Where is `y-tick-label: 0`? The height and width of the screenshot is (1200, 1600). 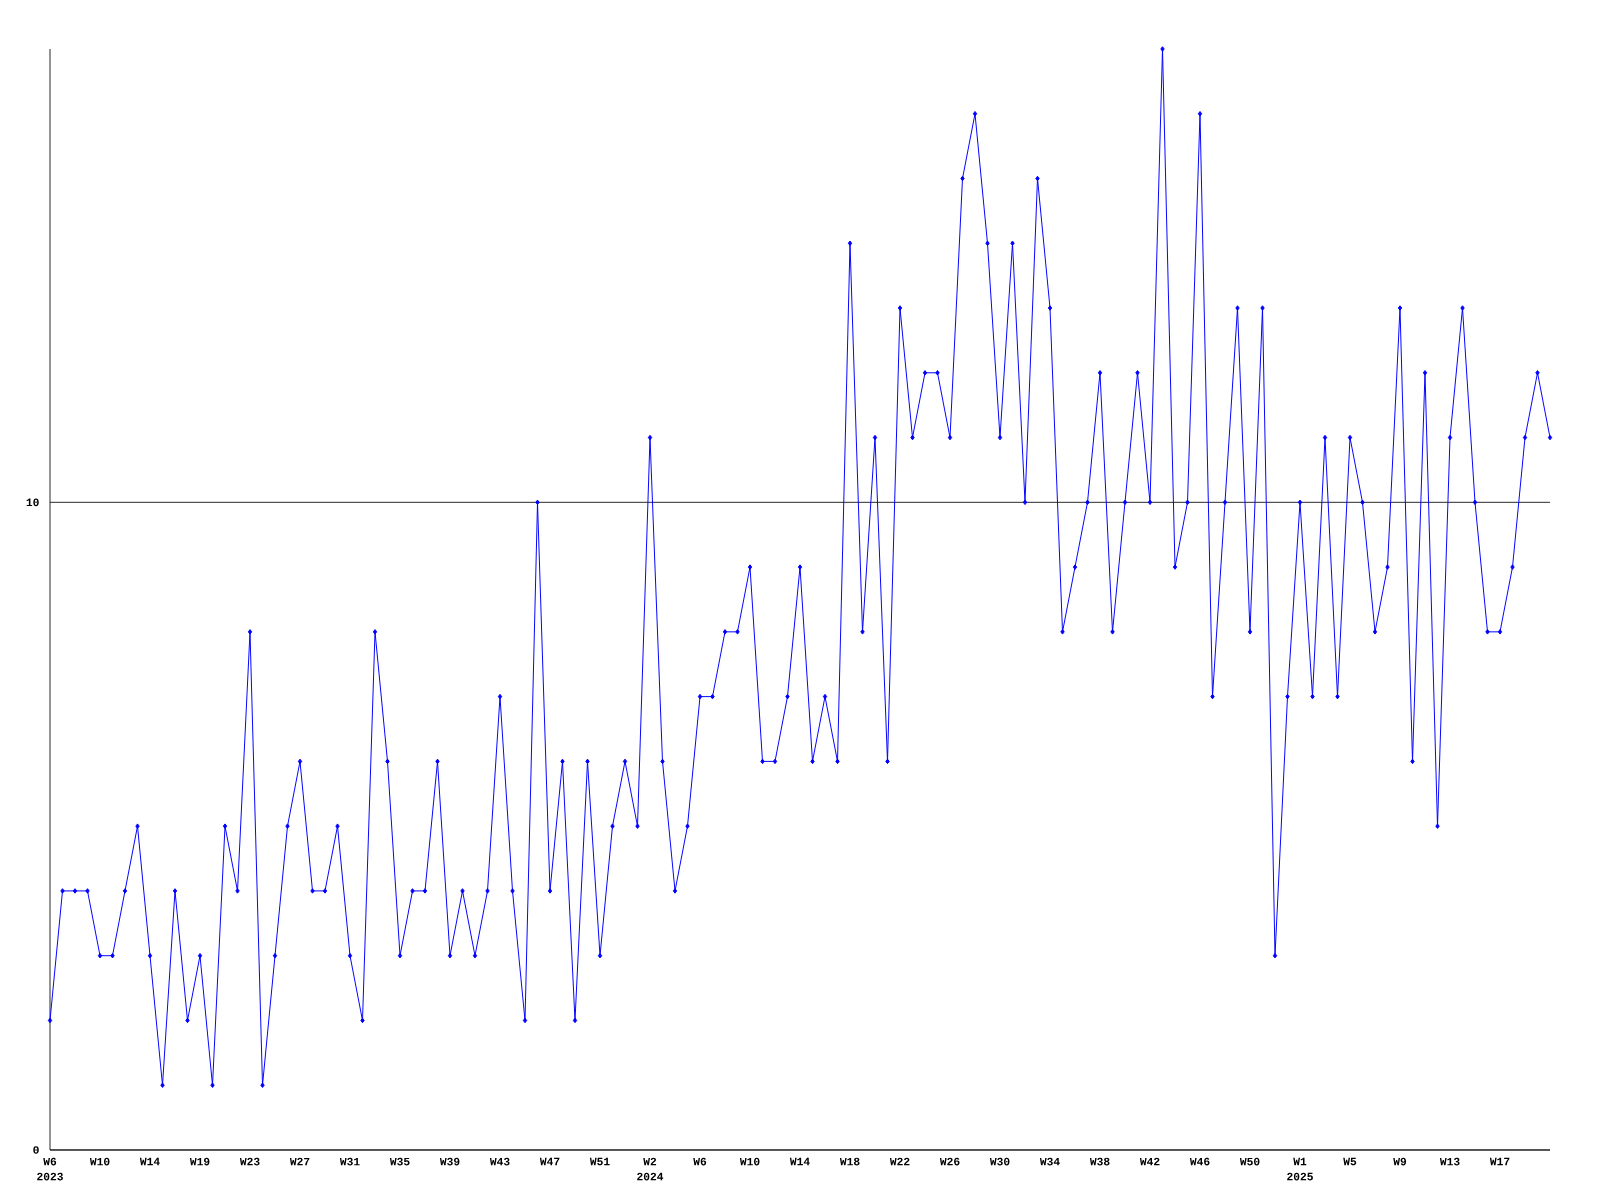
y-tick-label: 0 is located at coordinates (36, 1150).